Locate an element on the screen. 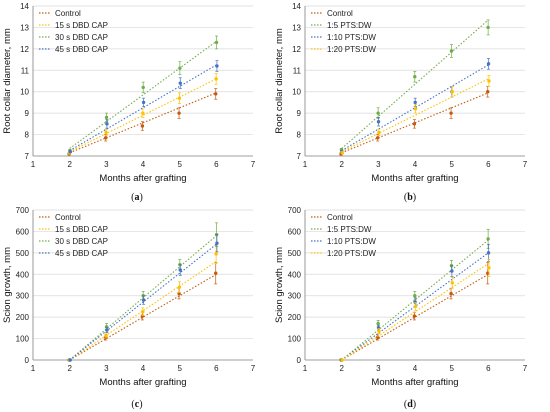  y-tick-label: 0 is located at coordinates (27, 360).